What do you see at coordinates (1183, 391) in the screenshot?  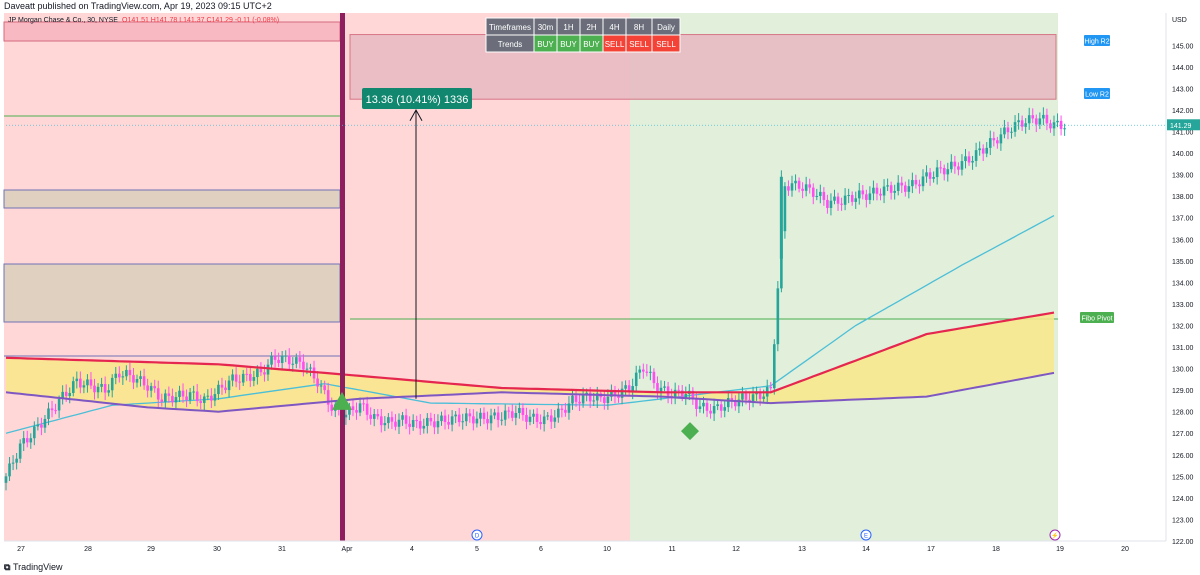 I see `y-tick-label: 129.00` at bounding box center [1183, 391].